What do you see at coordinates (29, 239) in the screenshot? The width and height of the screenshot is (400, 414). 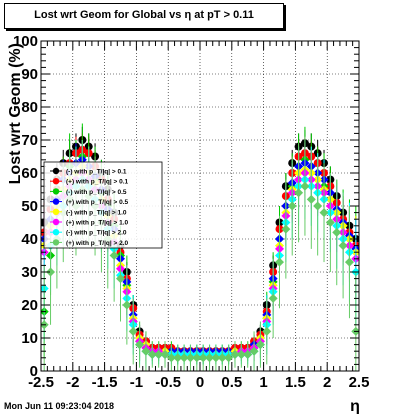 I see `y-tick-label: 40` at bounding box center [29, 239].